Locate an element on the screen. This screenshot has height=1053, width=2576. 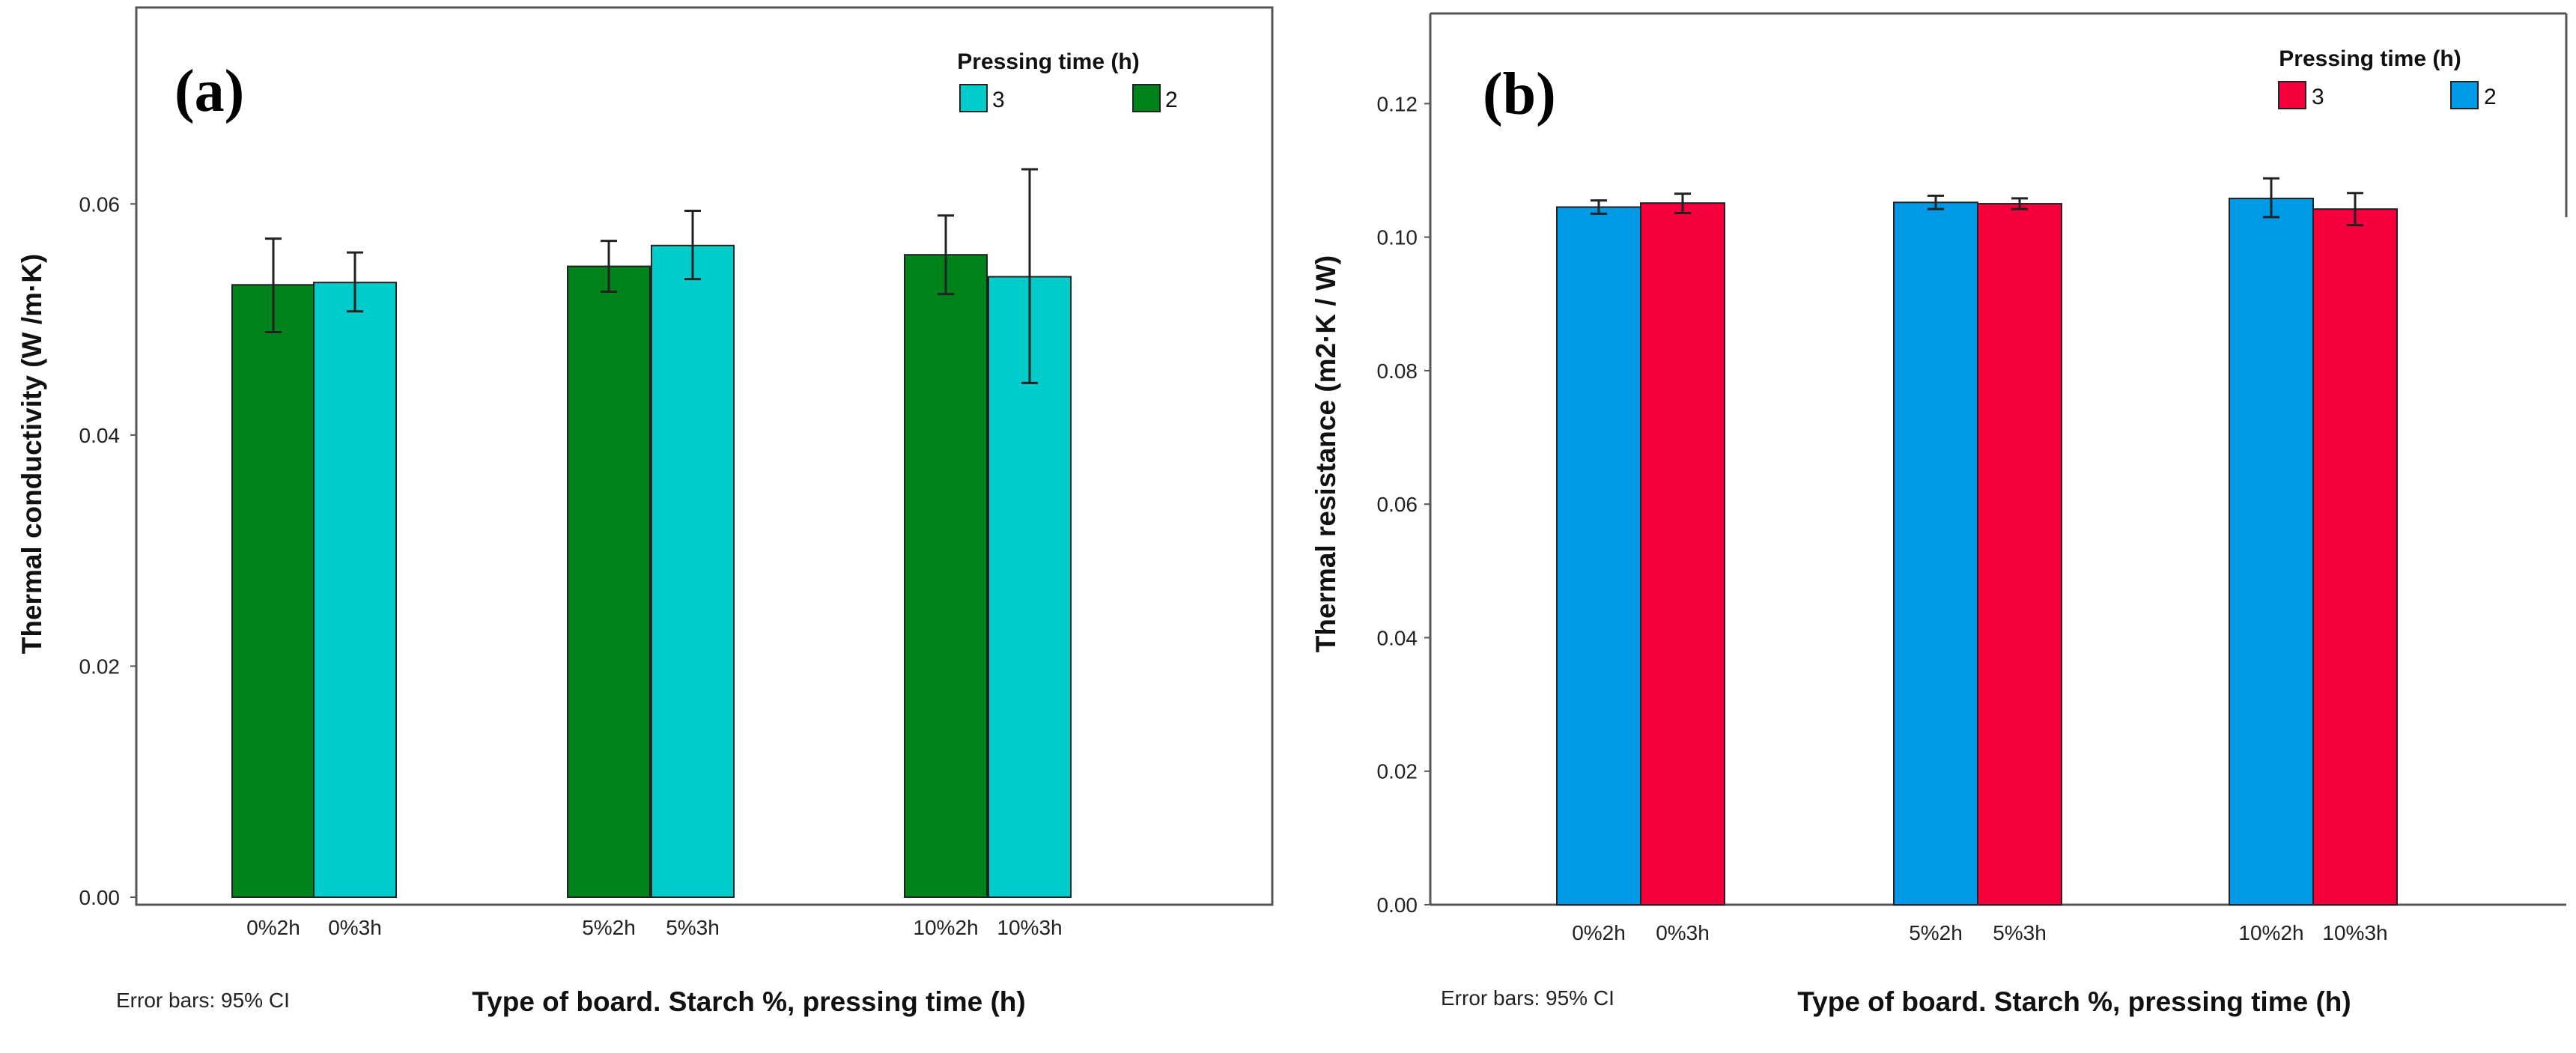
b-y-tick-label: 0.06 is located at coordinates (1397, 504).